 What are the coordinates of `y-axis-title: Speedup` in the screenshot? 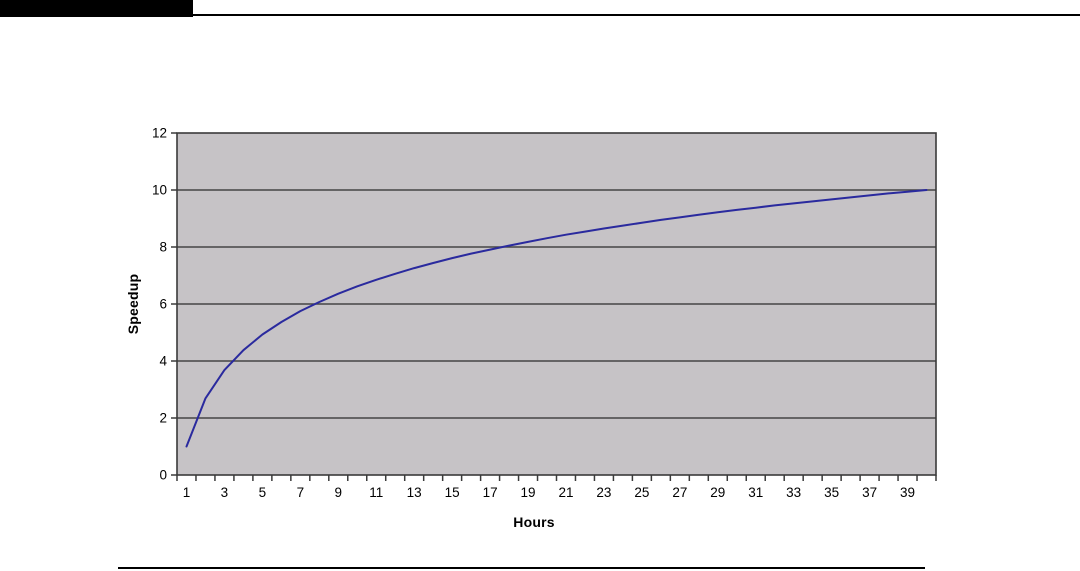 It's located at (133, 304).